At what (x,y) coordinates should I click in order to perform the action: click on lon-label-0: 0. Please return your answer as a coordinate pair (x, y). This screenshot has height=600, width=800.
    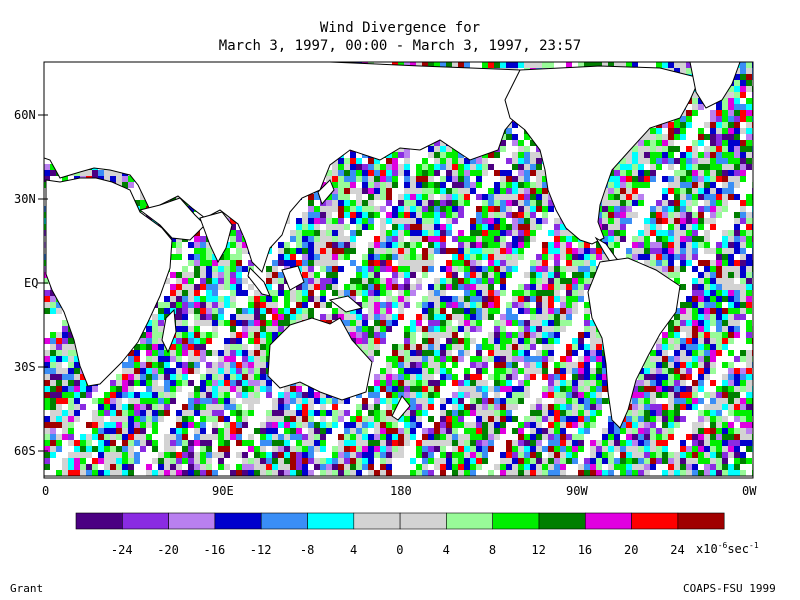
    Looking at the image, I should click on (46, 491).